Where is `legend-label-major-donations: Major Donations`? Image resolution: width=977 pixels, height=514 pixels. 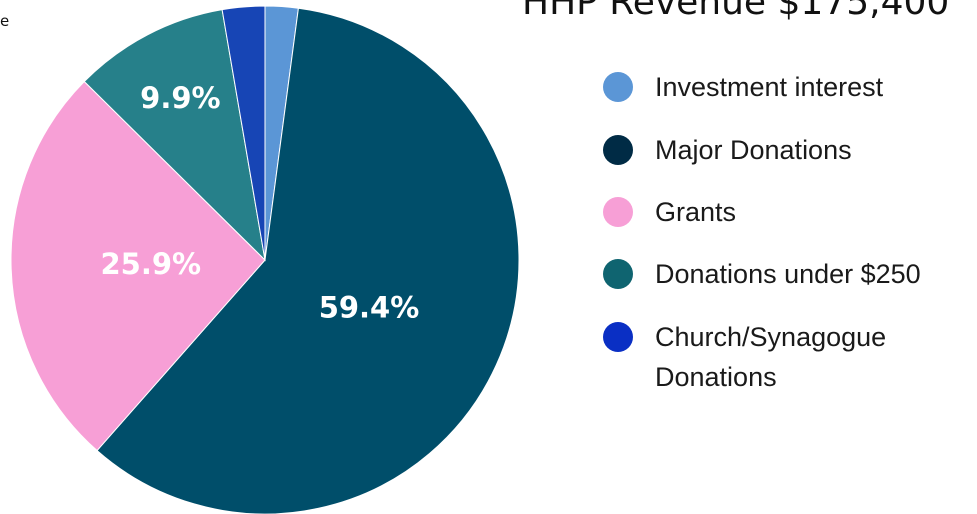 legend-label-major-donations: Major Donations is located at coordinates (753, 150).